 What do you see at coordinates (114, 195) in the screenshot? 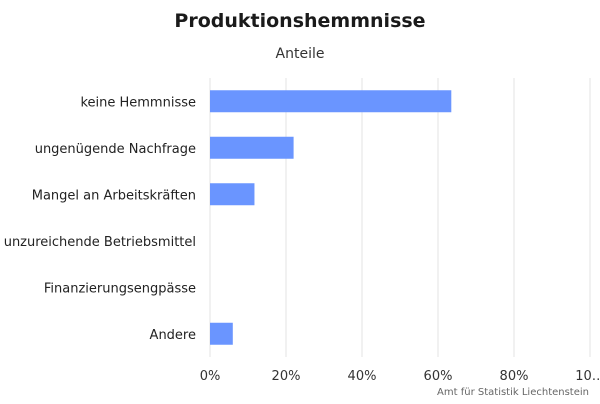
I see `category-label: Mangel an Arbeitskräften` at bounding box center [114, 195].